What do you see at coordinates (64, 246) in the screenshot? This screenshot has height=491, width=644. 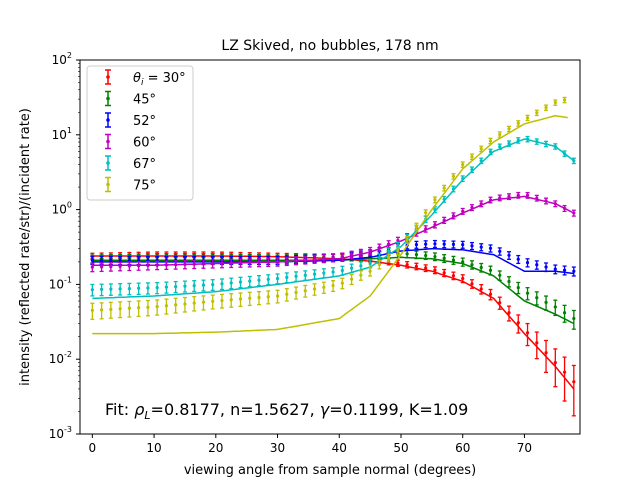 I see `y-axis: 10⁻³ 10⁻² 10⁻¹ 10⁰ 10¹ 10²` at bounding box center [64, 246].